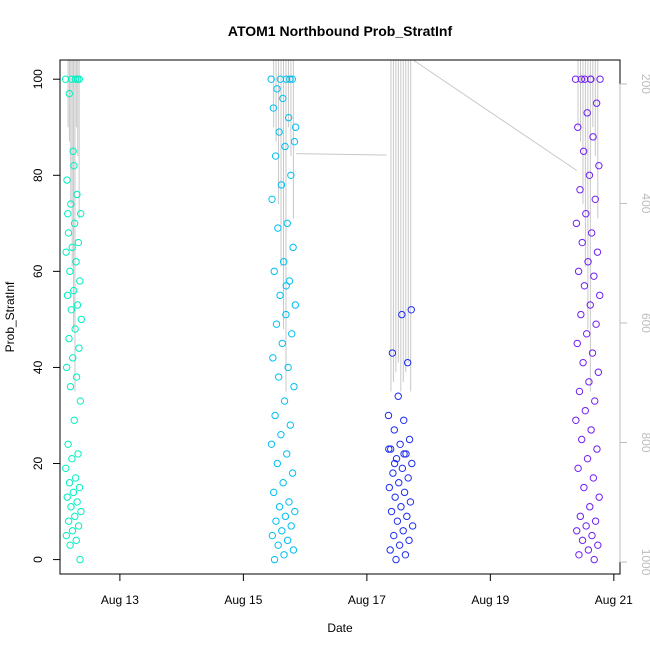 The width and height of the screenshot is (650, 650). Describe the element at coordinates (644, 323) in the screenshot. I see `right-tick-label: 600` at that location.